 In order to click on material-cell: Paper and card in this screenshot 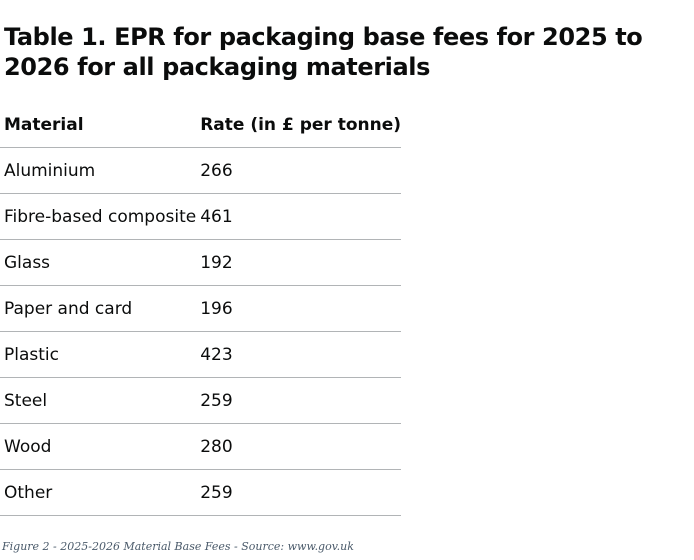, I will do `click(98, 308)`.